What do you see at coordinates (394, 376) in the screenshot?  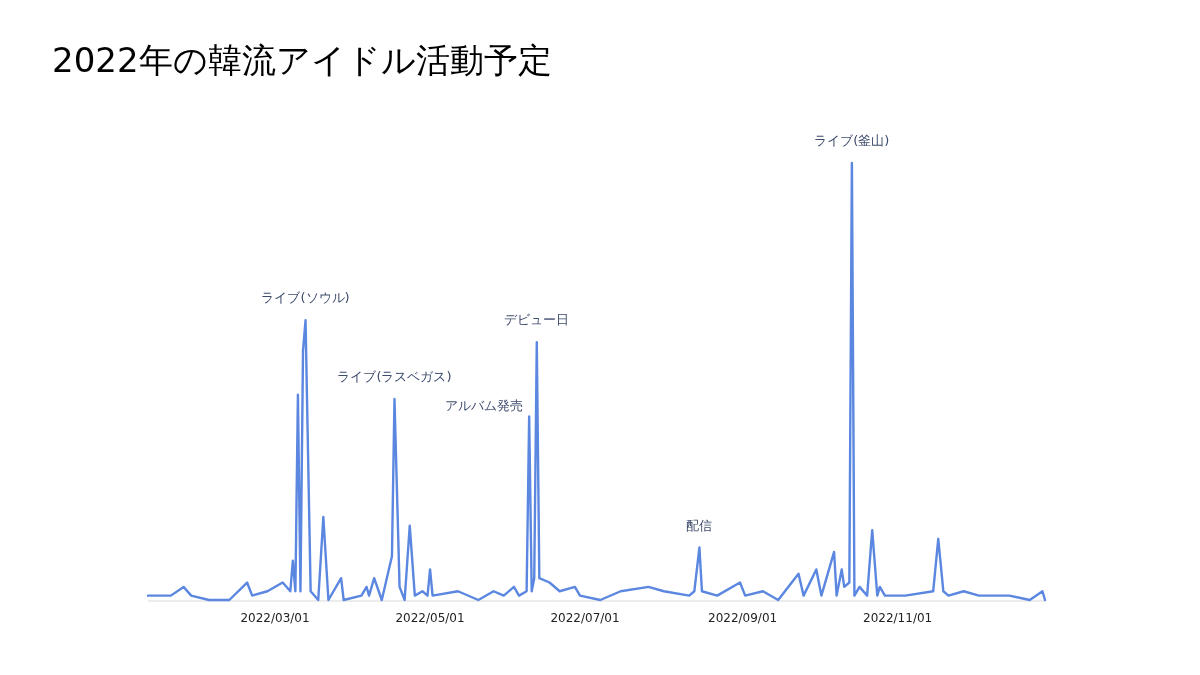 I see `annotation: ライブ(ラスベガス)` at bounding box center [394, 376].